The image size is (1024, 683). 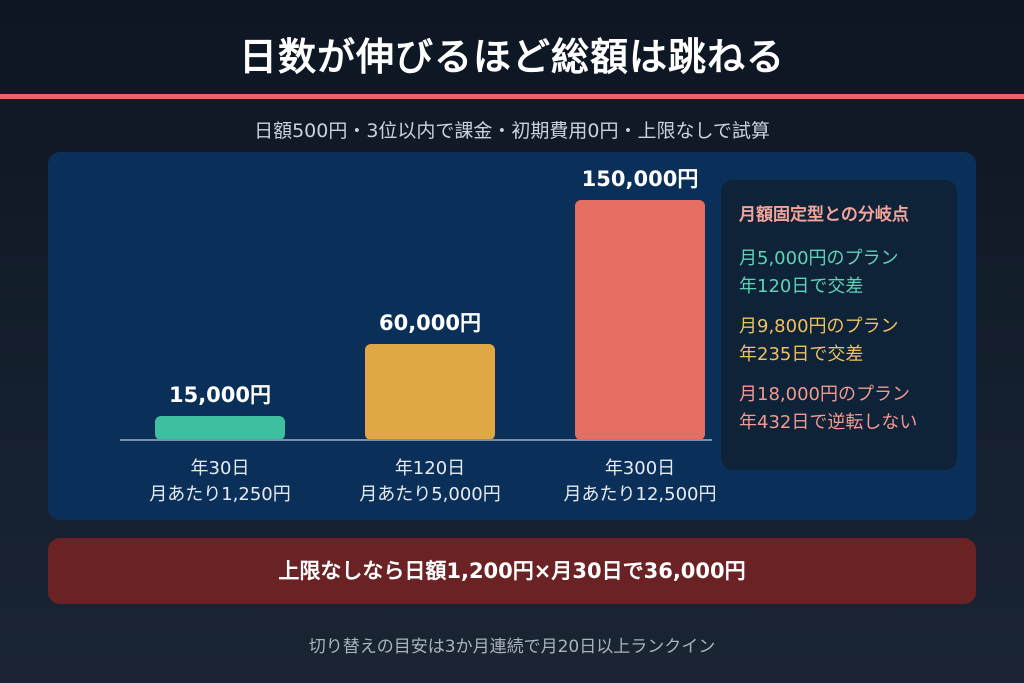 What do you see at coordinates (840, 409) in the screenshot?
I see `legend-item-plan-18000: 月18,000円のプラン 年432日で逆転しない` at bounding box center [840, 409].